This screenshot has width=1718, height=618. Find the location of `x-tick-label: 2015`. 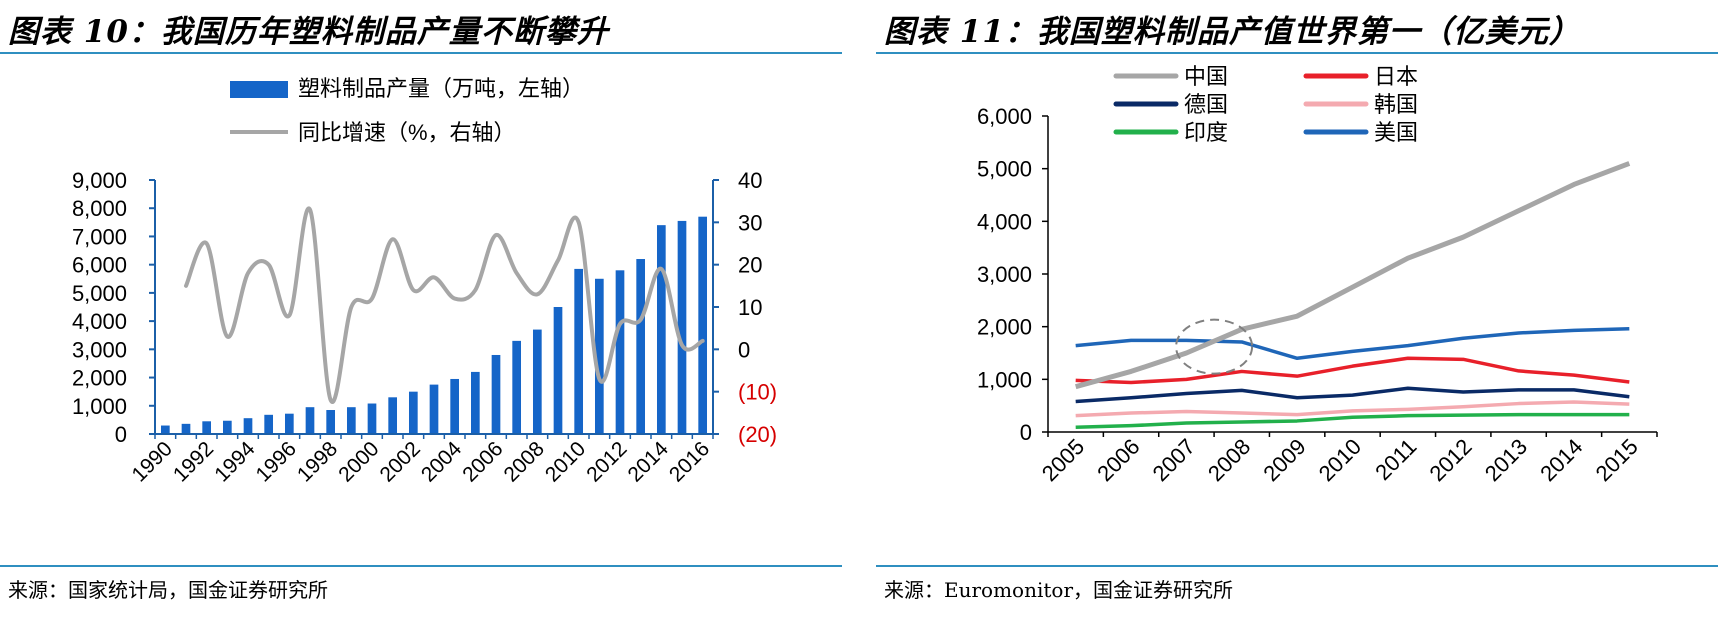

x-tick-label: 2015 is located at coordinates (1617, 460).